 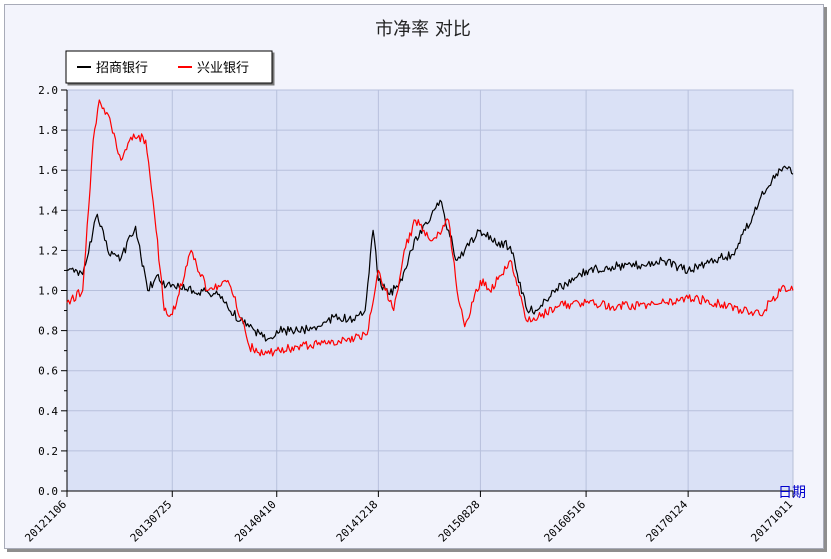 What do you see at coordinates (667, 521) in the screenshot?
I see `x-tick-label: 20170124` at bounding box center [667, 521].